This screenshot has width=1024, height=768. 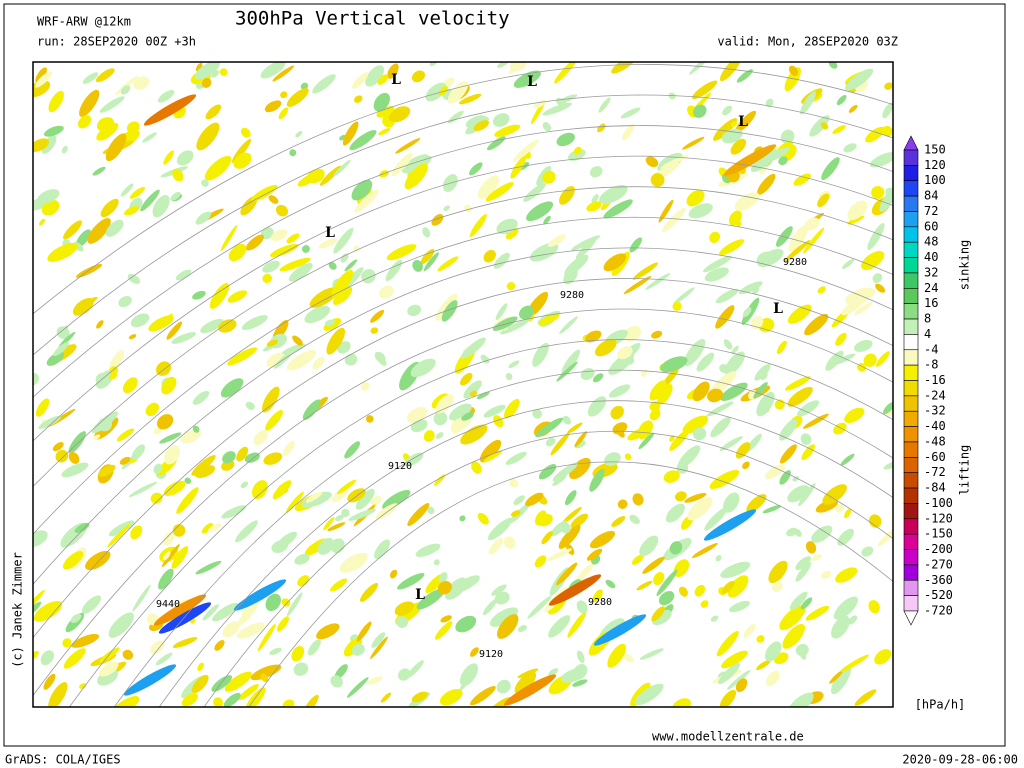 I want to click on colorbar-label: 48, so click(x=931, y=242).